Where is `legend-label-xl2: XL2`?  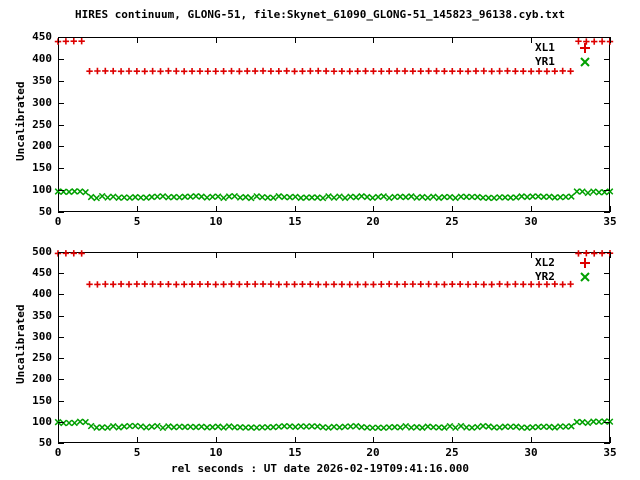 legend-label-xl2: XL2 is located at coordinates (545, 262).